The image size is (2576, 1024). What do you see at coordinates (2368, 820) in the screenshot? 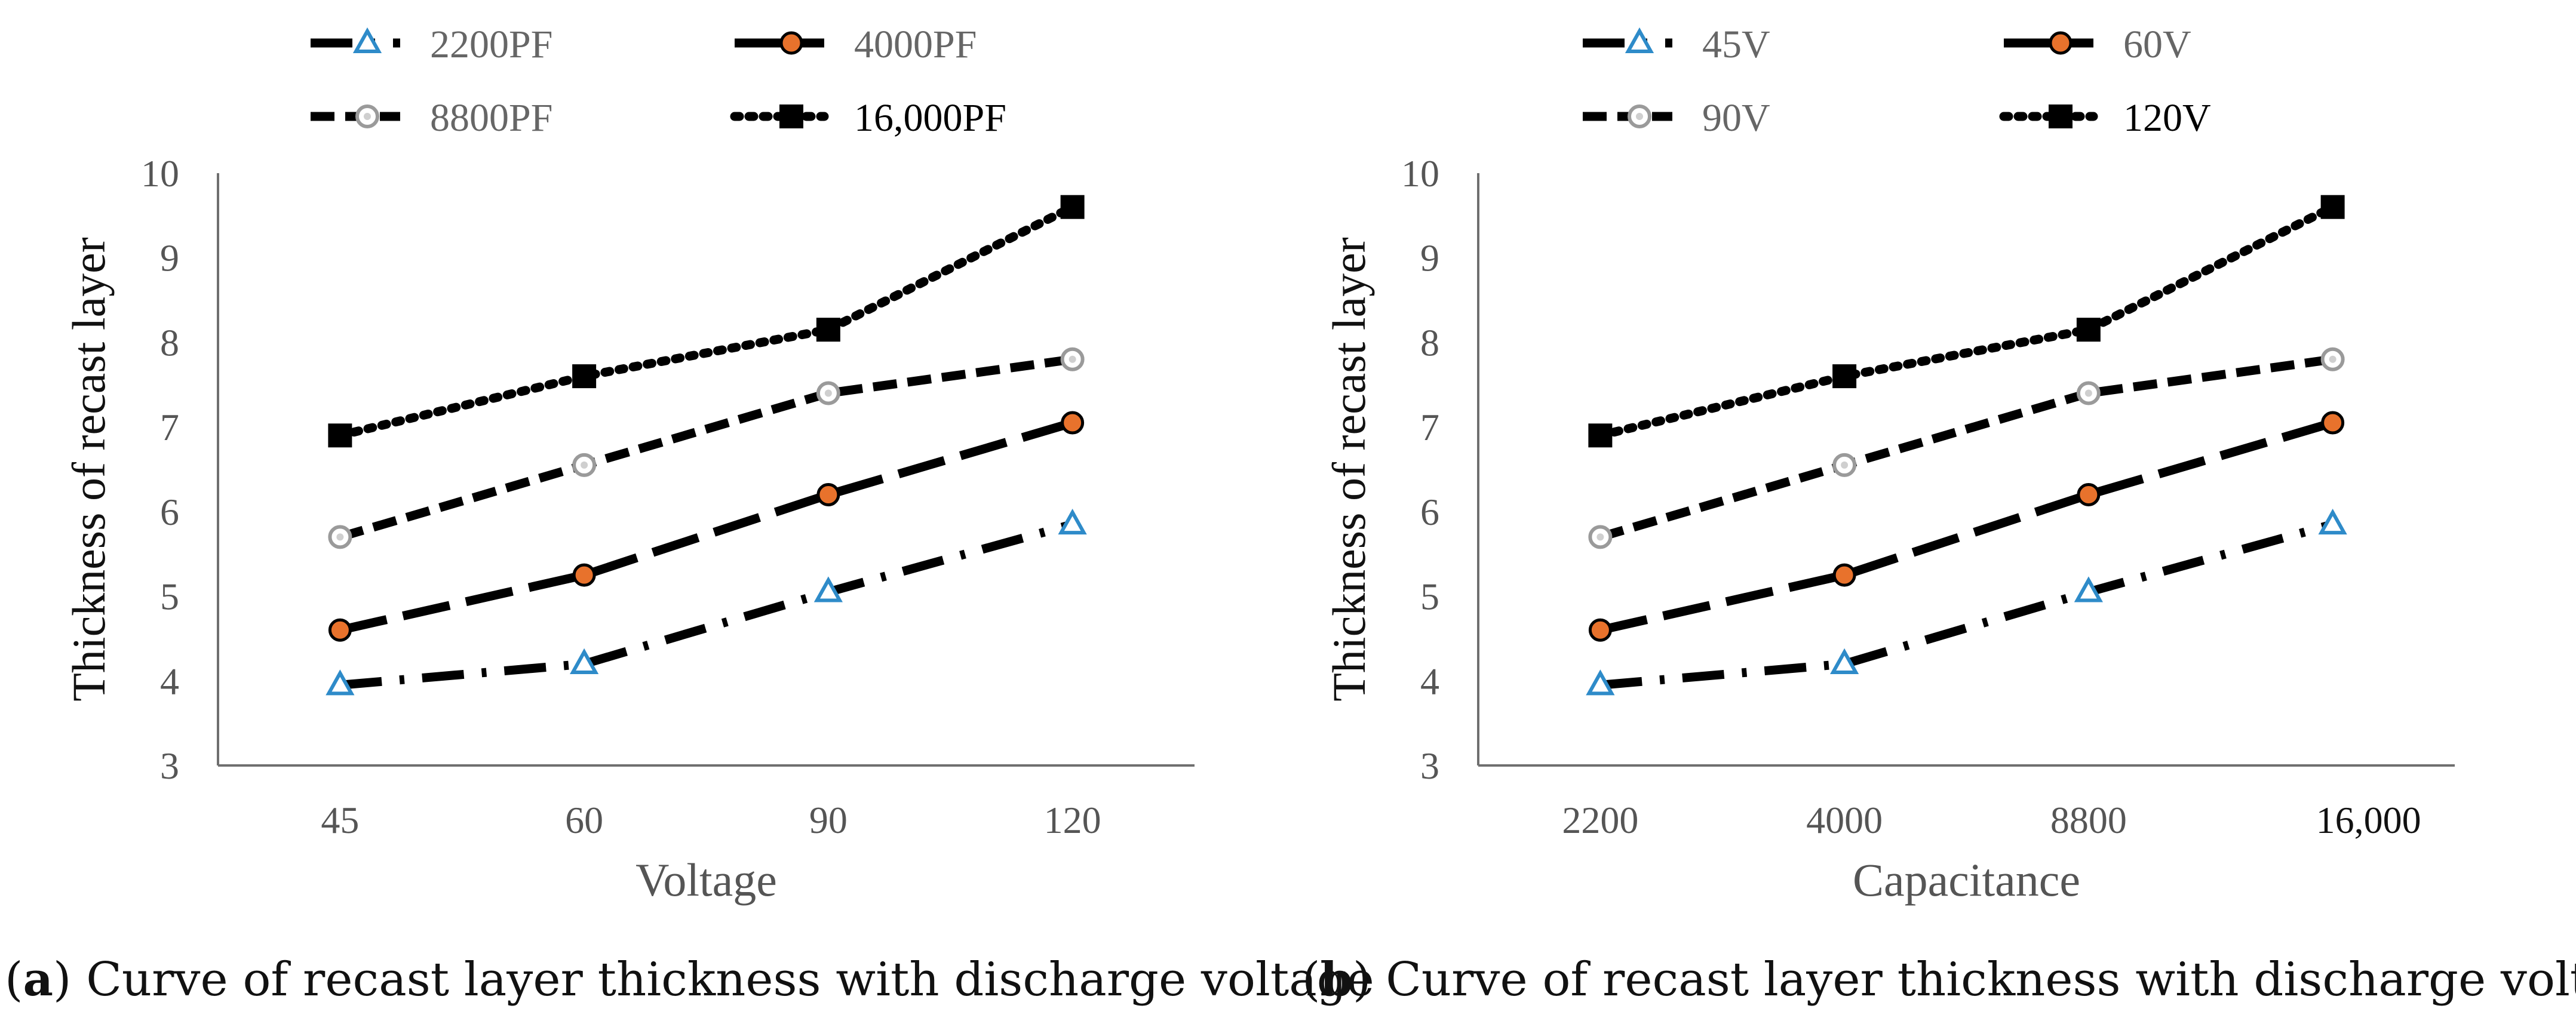
I see `x-tick-label: 16,000` at bounding box center [2368, 820].